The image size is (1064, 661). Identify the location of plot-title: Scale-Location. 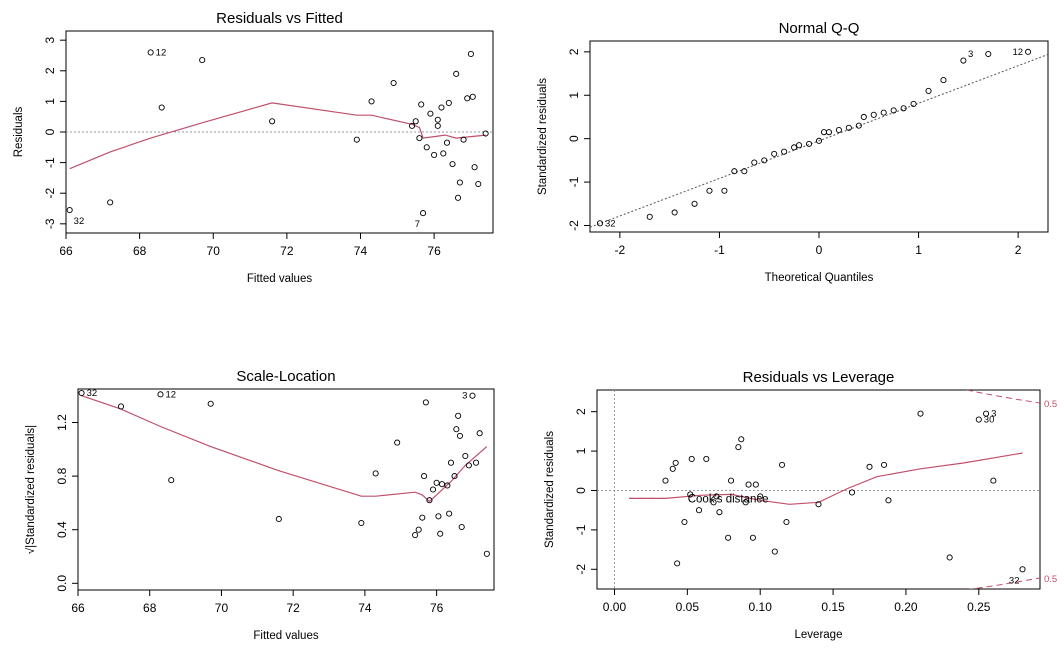
(285, 376).